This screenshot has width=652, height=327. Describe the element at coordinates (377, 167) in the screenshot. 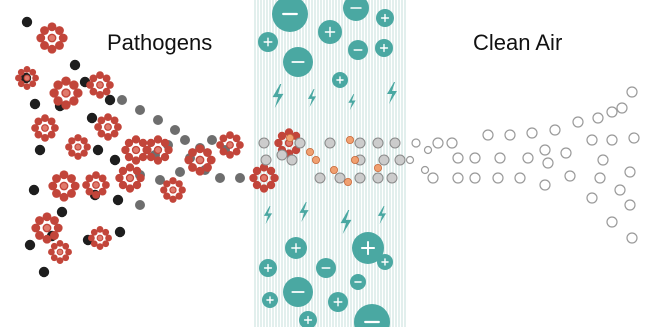

I see `pathogen-fragment` at that location.